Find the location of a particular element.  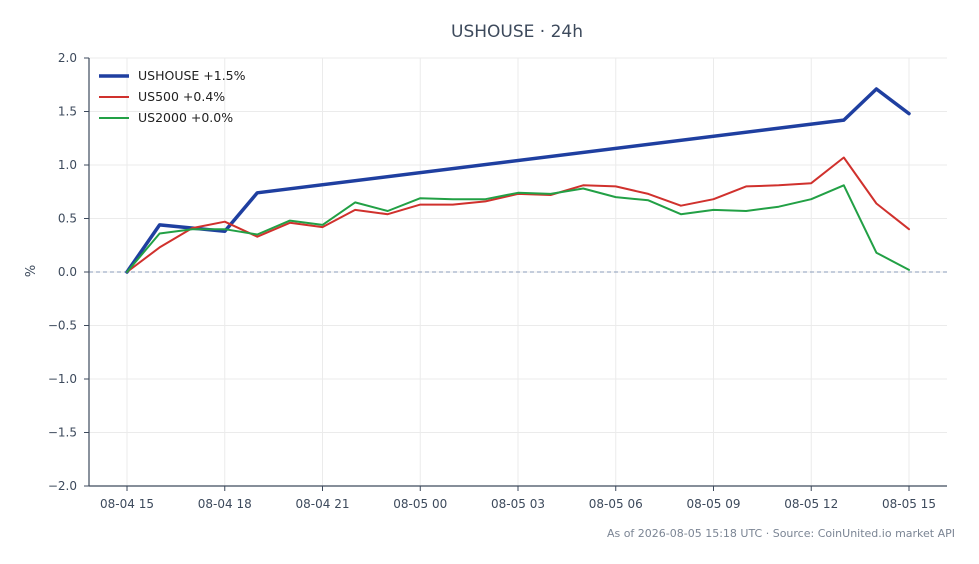

x-tick-label: 08-04 18 is located at coordinates (225, 504).